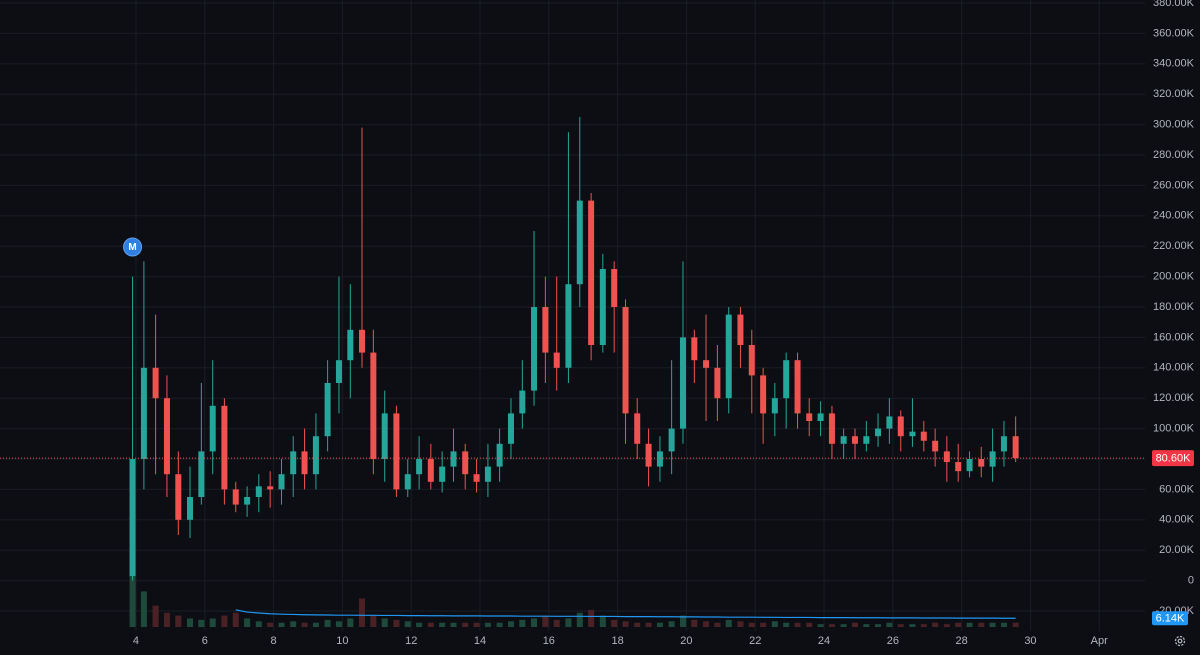 The width and height of the screenshot is (1200, 655). What do you see at coordinates (274, 641) in the screenshot?
I see `x-tick-label: 8` at bounding box center [274, 641].